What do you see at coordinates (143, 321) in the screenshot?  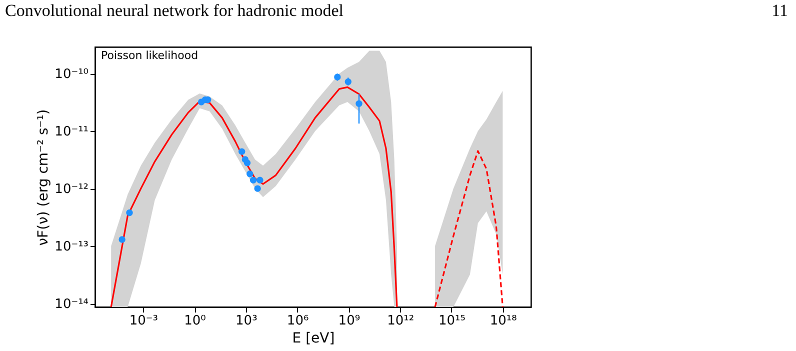 I see `x-tick-label: 10⁻³` at bounding box center [143, 321].